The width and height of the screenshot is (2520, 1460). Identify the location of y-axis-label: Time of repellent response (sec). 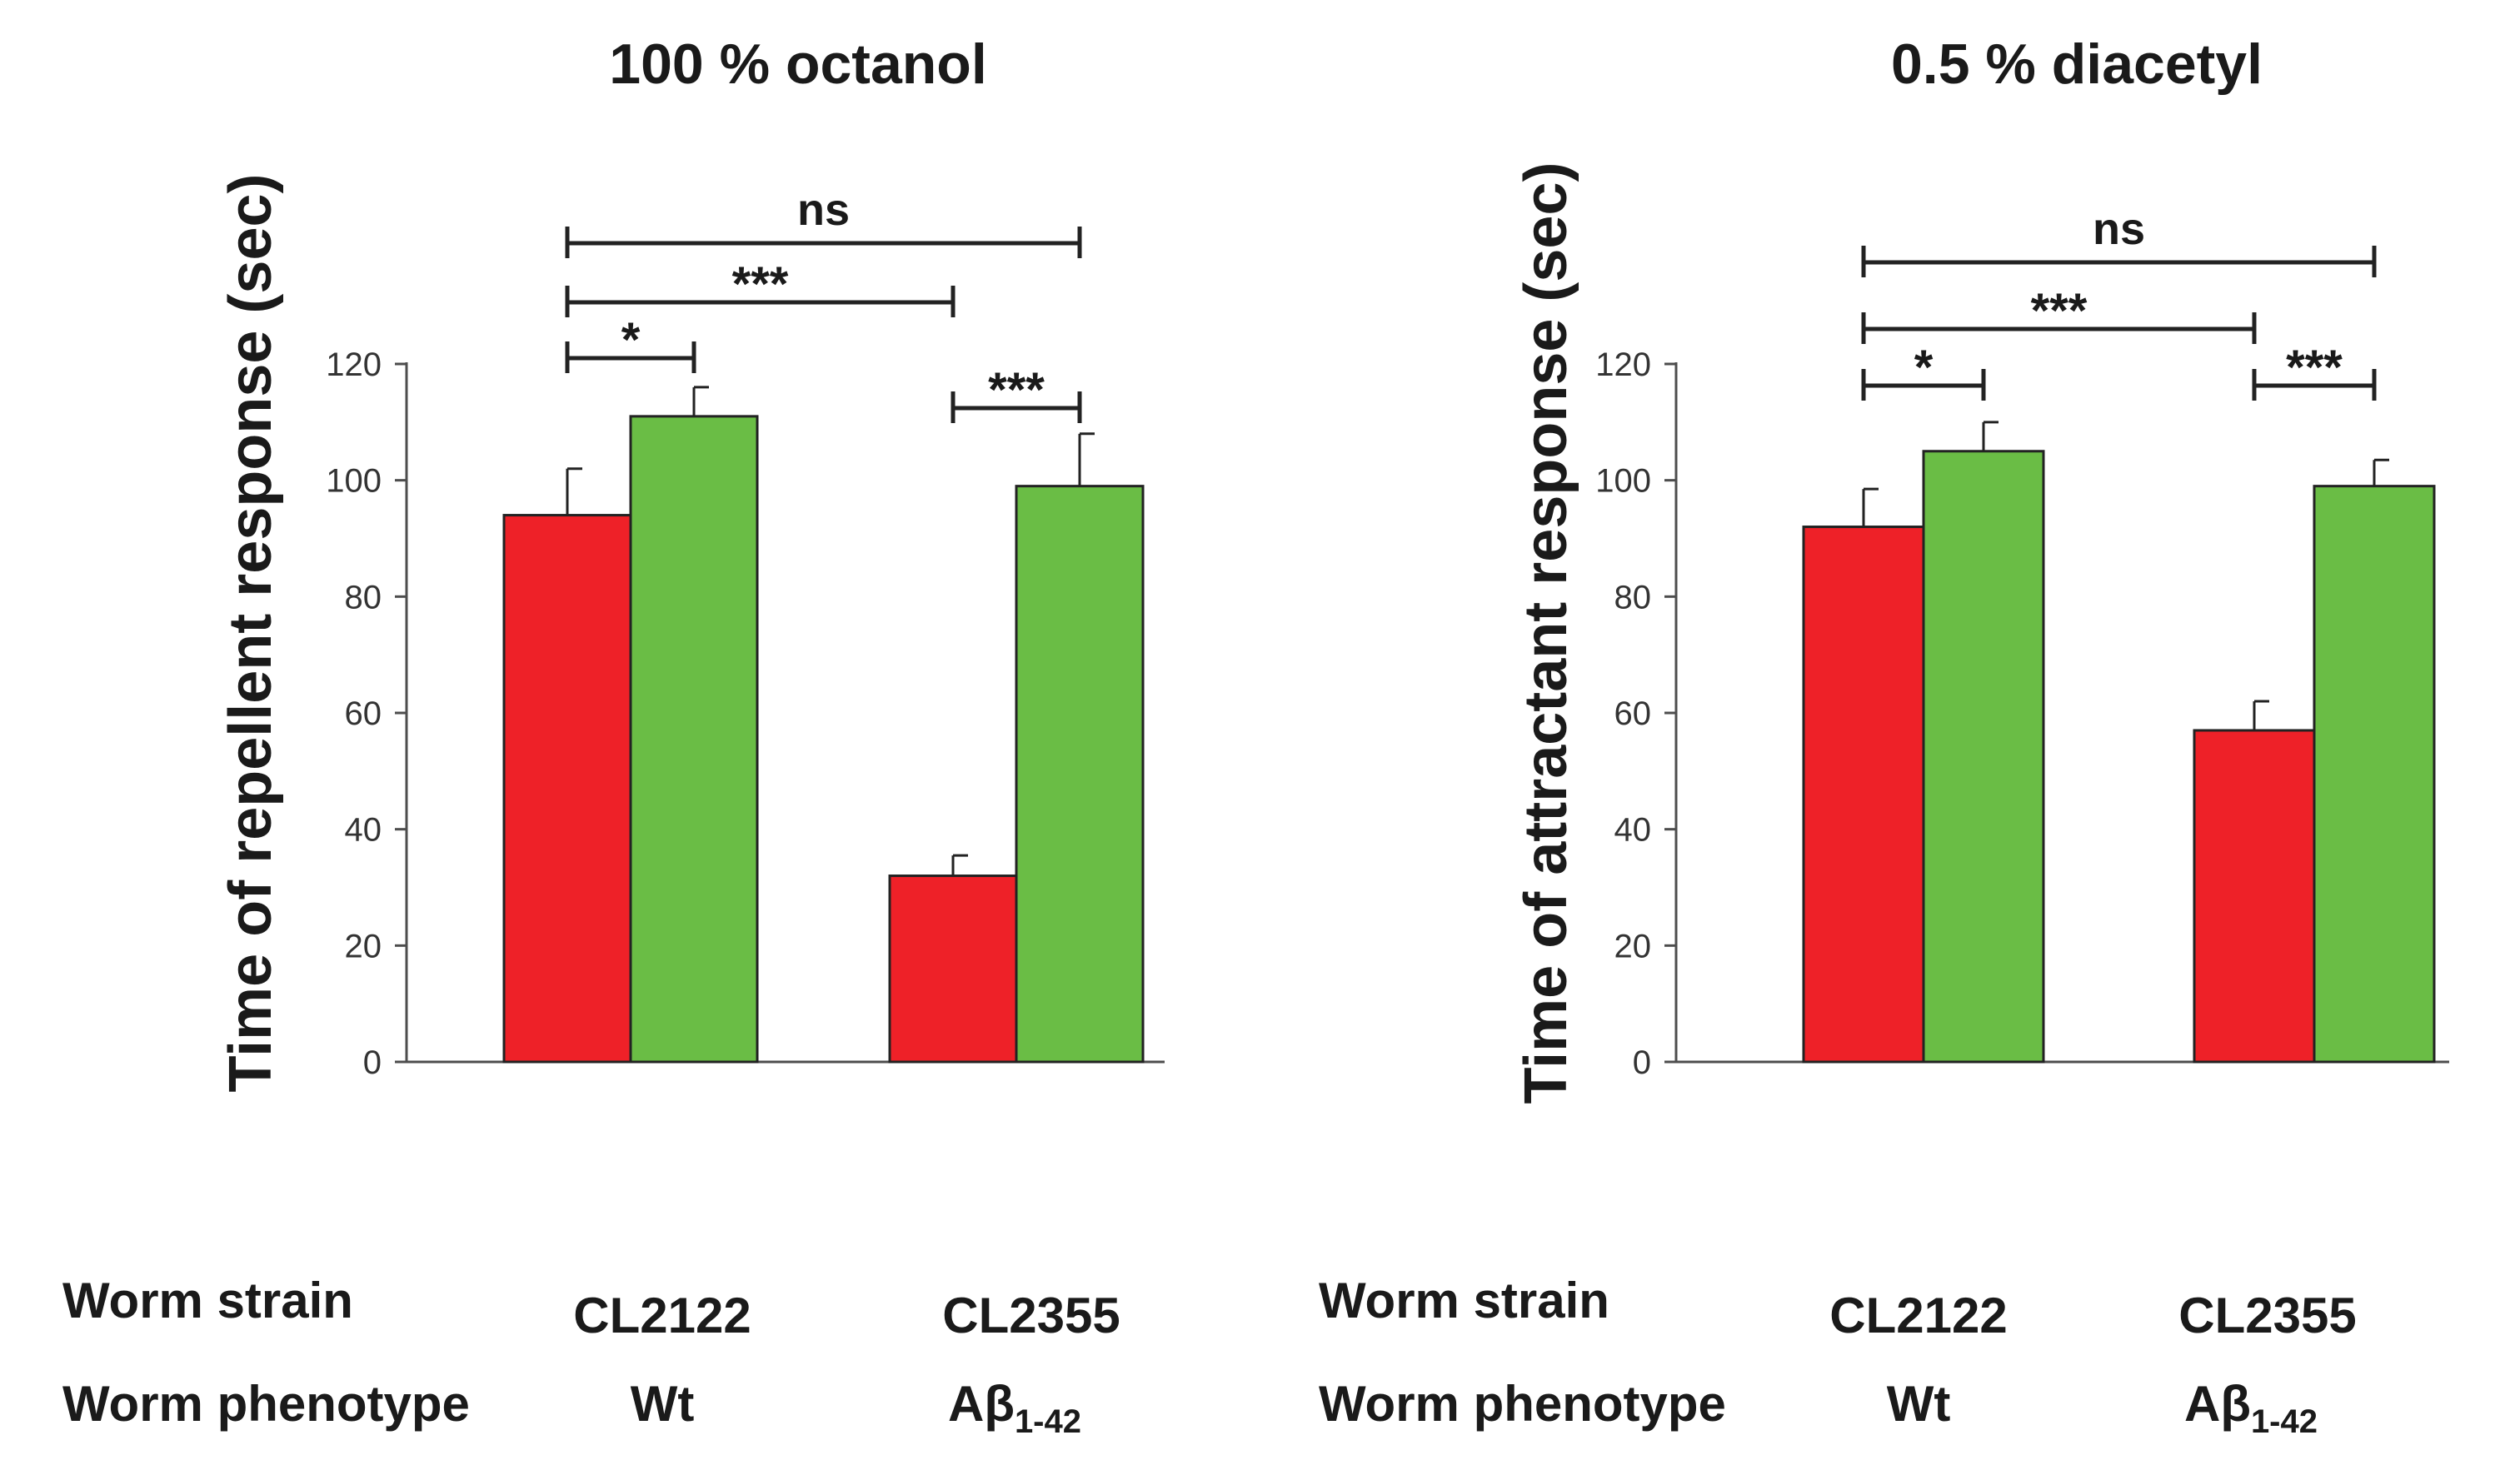
(250, 632).